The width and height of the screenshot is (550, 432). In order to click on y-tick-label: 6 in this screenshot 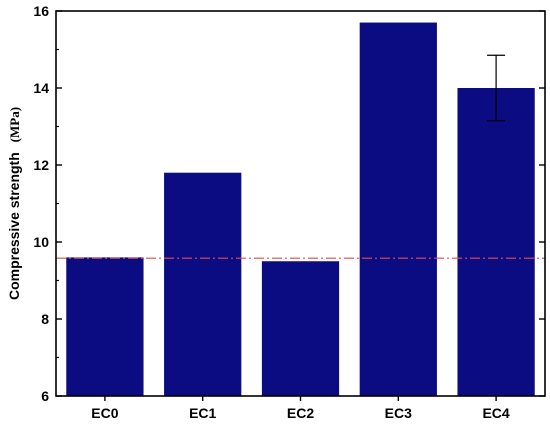, I will do `click(45, 396)`.